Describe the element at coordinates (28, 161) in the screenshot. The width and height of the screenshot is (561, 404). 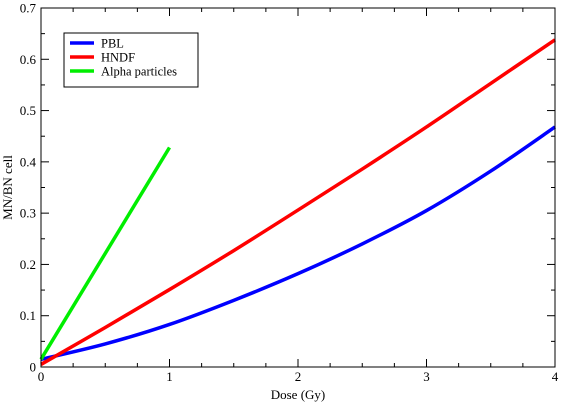
I see `y-tick-label: 0.4` at that location.